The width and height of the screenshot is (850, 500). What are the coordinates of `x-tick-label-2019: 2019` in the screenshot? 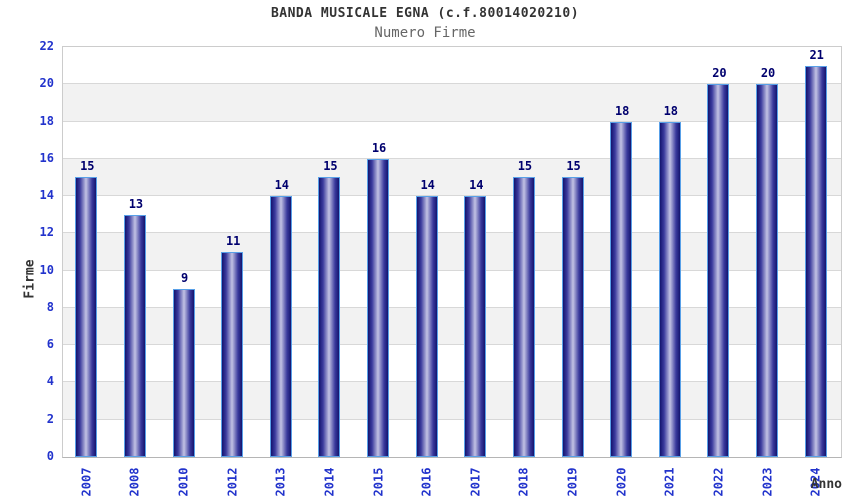 It's located at (572, 482).